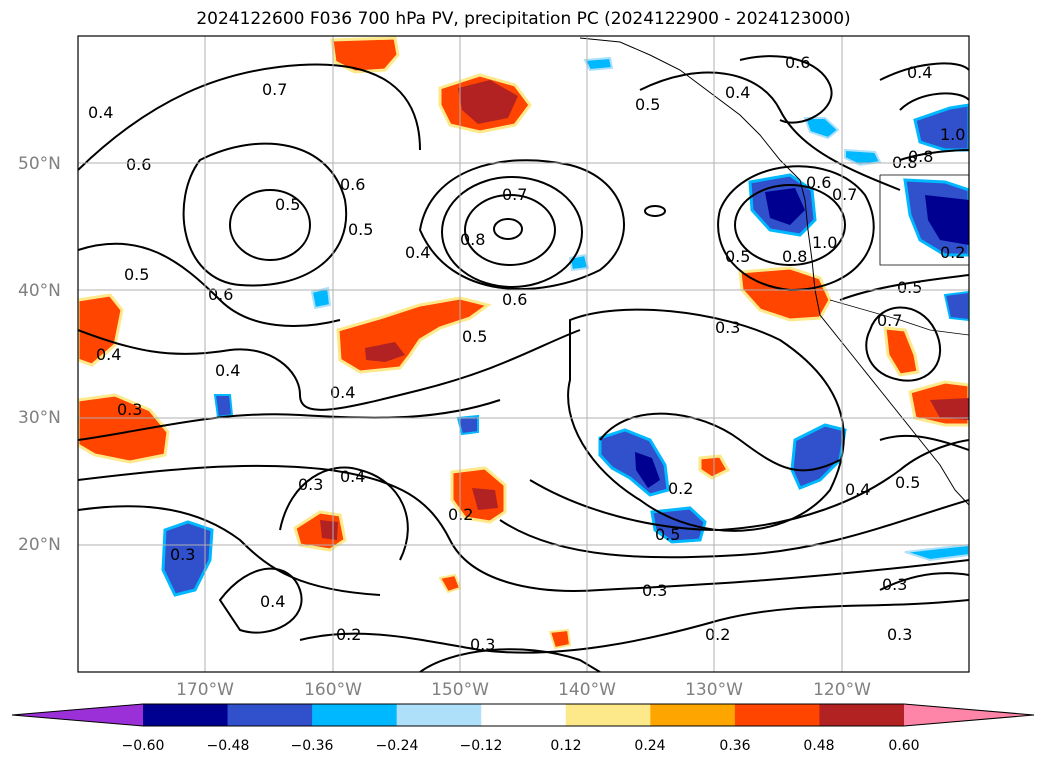  Describe the element at coordinates (312, 746) in the screenshot. I see `colorbar-tick-label: −0.36` at that location.